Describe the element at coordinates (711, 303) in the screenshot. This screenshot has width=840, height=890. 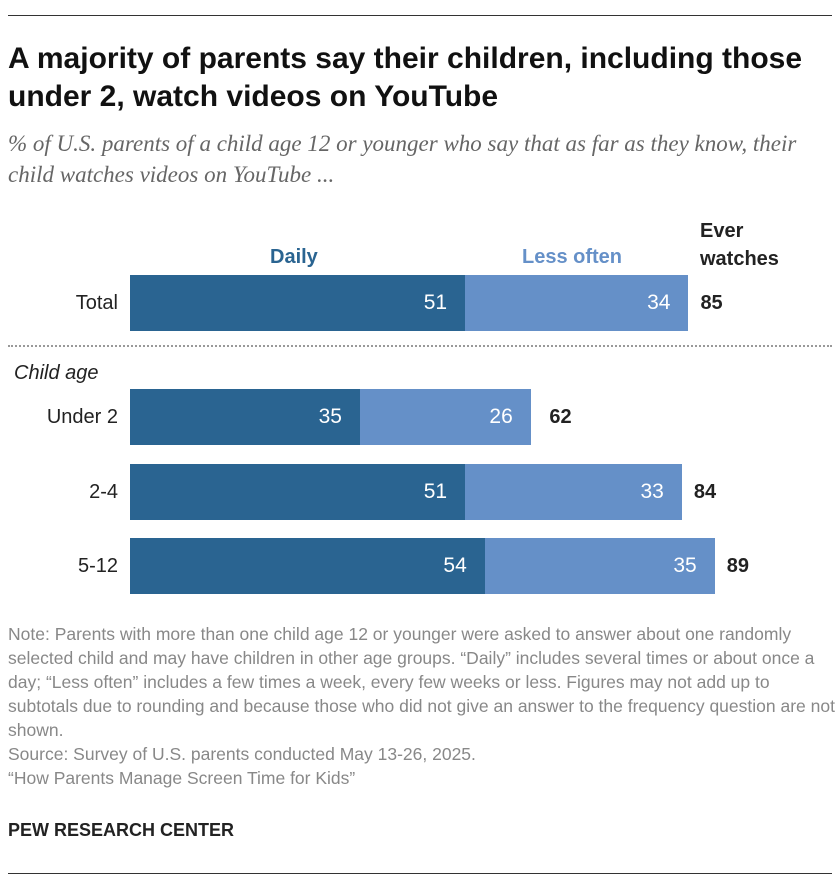
I see `total-label: 85` at that location.